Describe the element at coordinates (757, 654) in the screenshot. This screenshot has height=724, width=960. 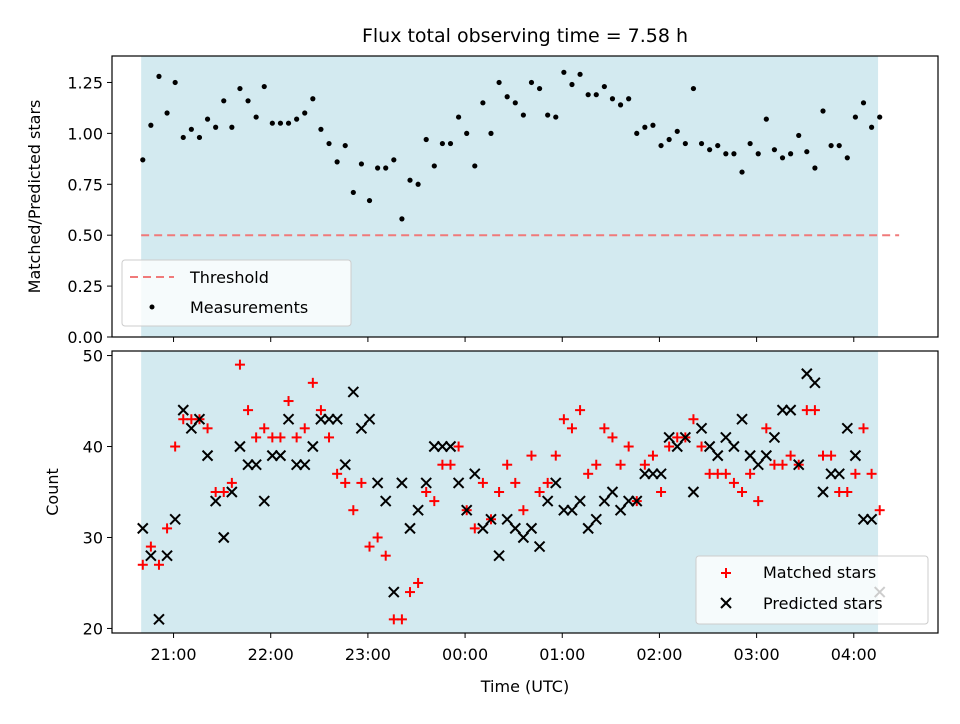
I see `x-tick-label: 03:00` at that location.